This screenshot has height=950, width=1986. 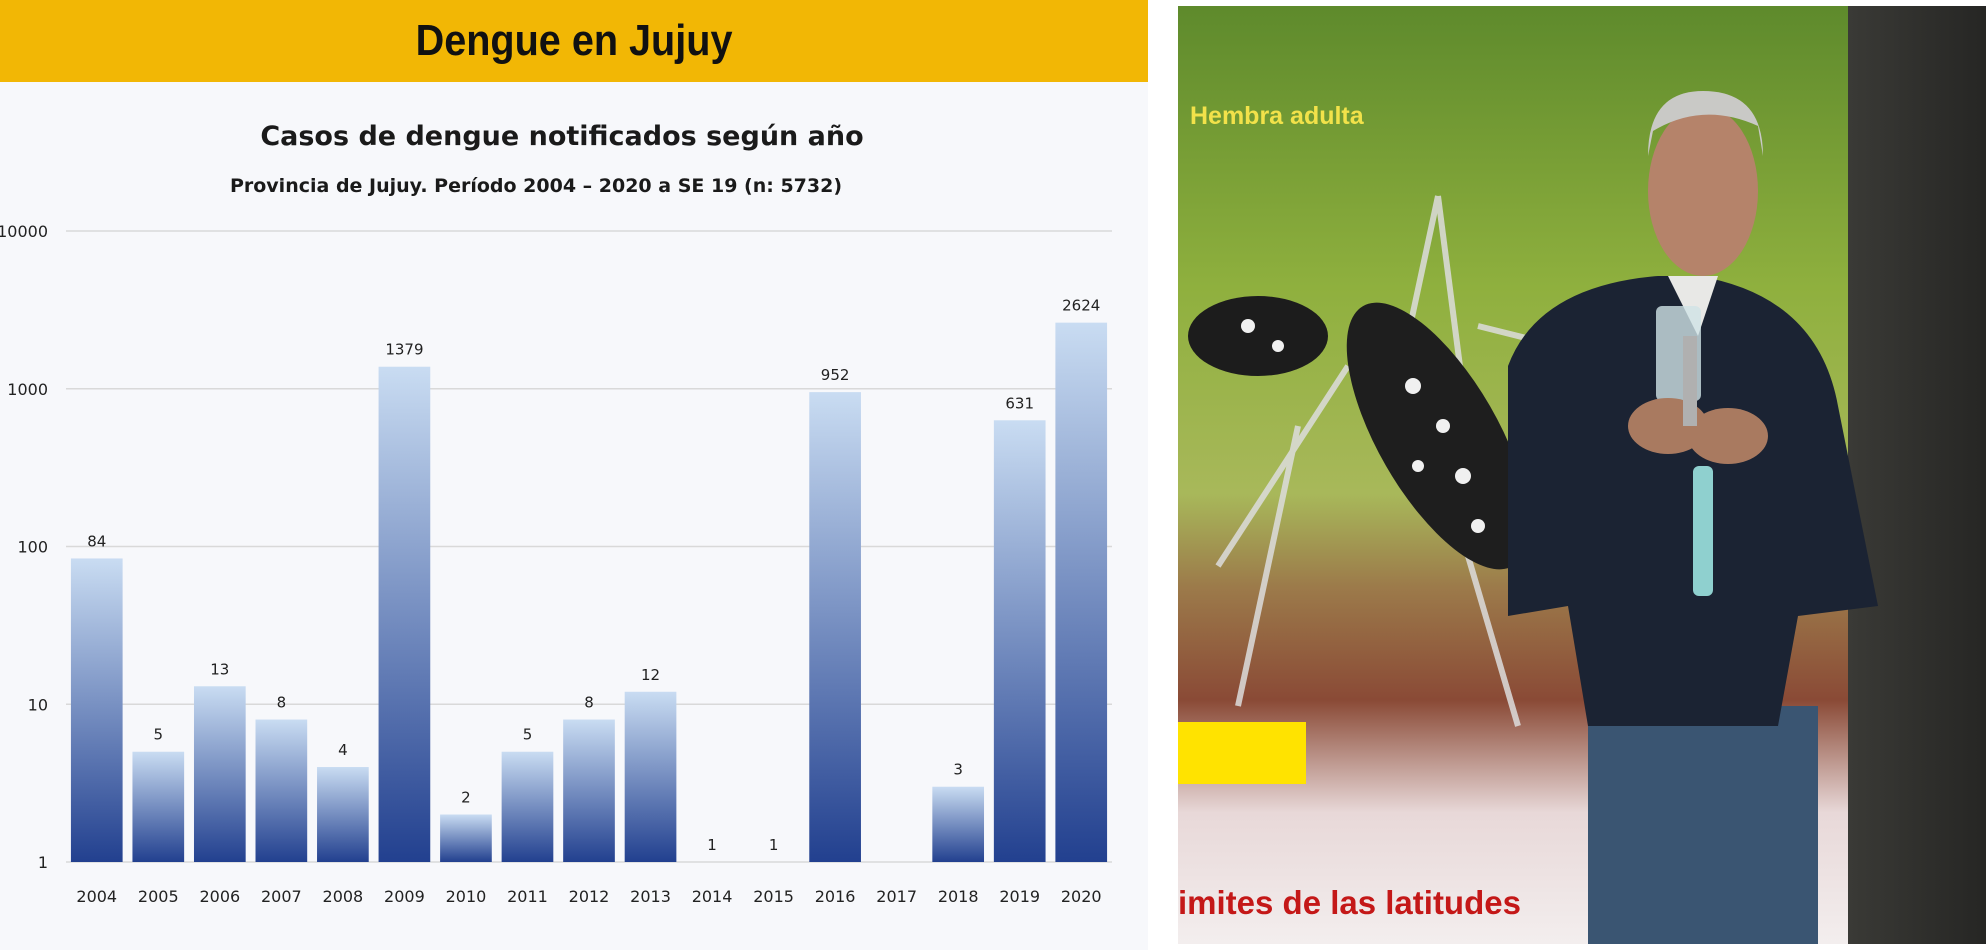 What do you see at coordinates (38, 704) in the screenshot?
I see `y-tick-label: 10` at bounding box center [38, 704].